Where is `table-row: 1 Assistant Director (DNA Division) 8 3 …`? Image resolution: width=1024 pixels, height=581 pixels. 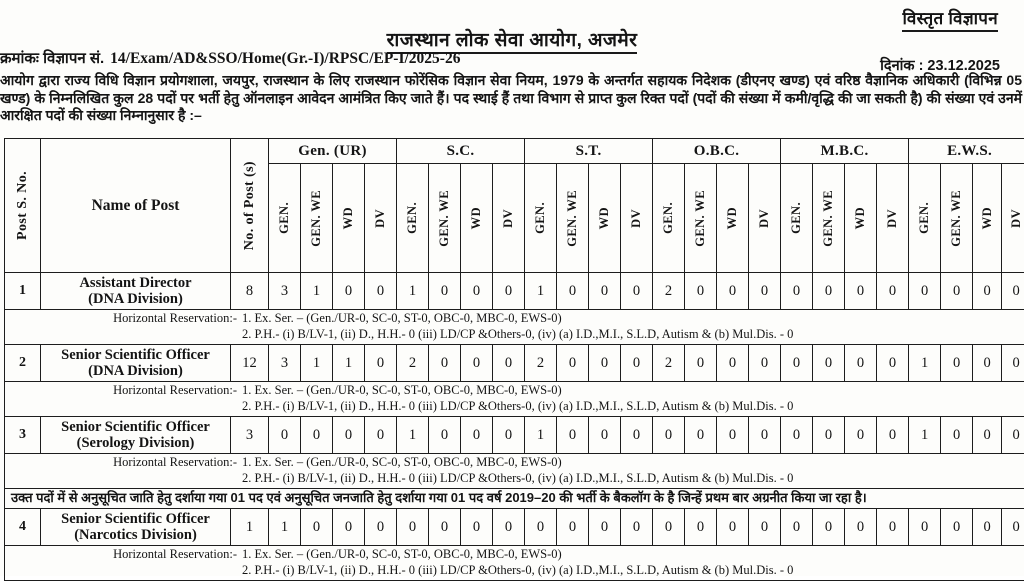
table-row: 1 Assistant Director (DNA Division) 8 3 … is located at coordinates (514, 291).